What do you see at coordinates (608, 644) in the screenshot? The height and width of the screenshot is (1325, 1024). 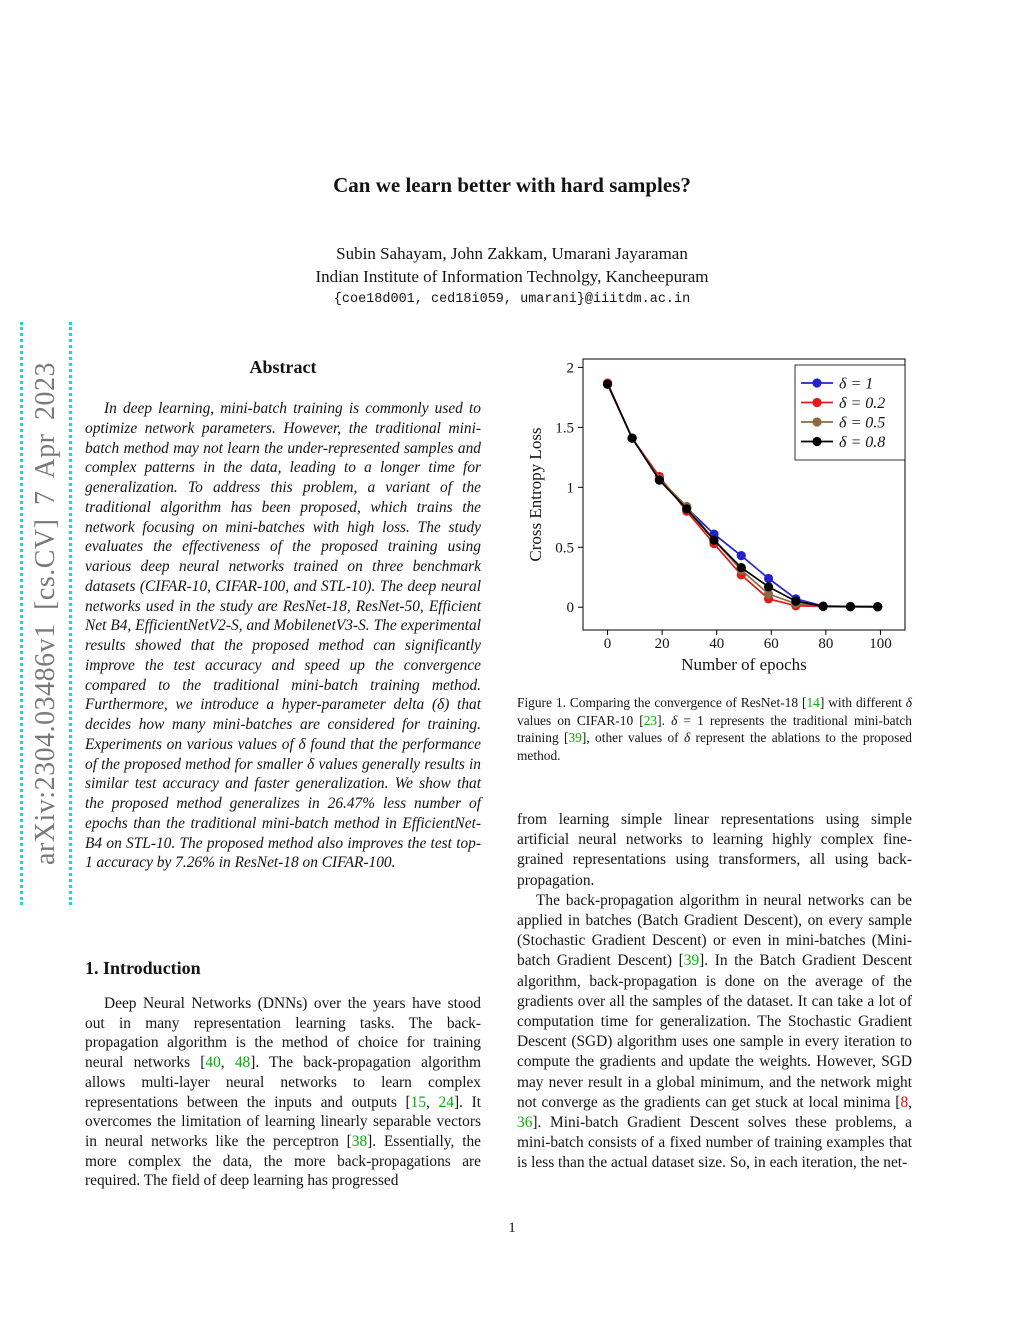 I see `x-tick-label: 0` at bounding box center [608, 644].